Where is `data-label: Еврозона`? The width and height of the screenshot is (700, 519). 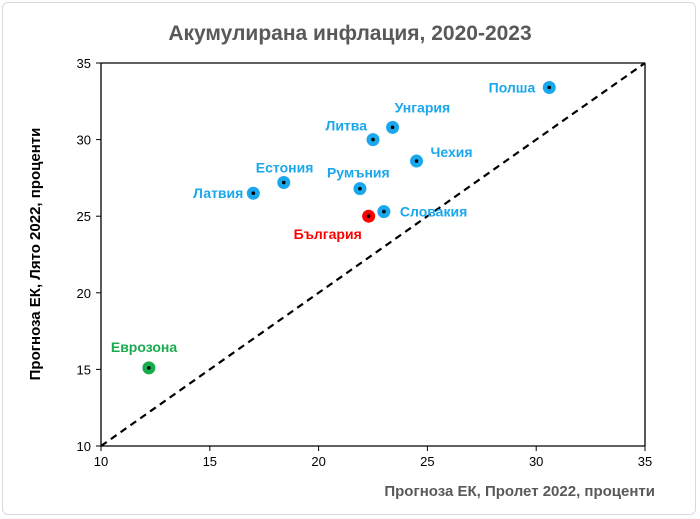
data-label: Еврозона is located at coordinates (144, 347).